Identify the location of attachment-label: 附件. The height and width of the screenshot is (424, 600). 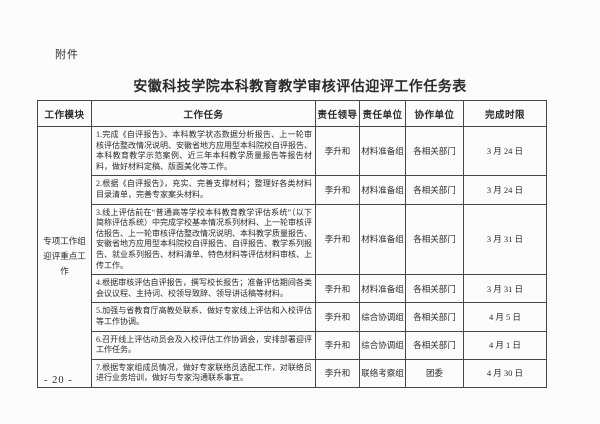
(67, 55).